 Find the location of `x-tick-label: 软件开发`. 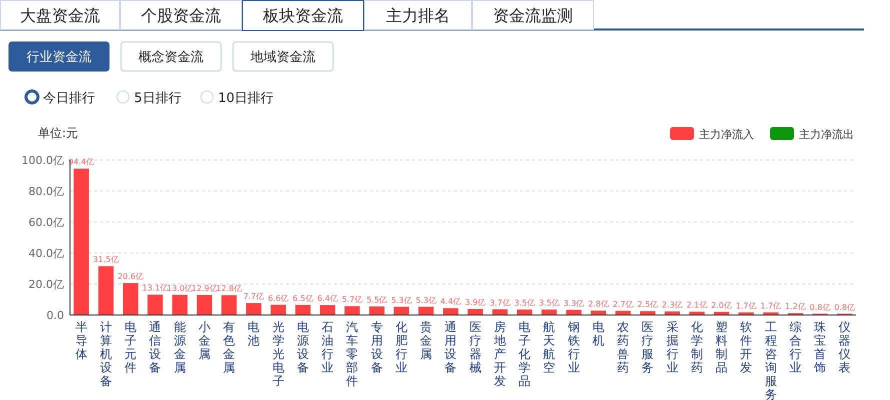

x-tick-label: 软件开发 is located at coordinates (746, 347).